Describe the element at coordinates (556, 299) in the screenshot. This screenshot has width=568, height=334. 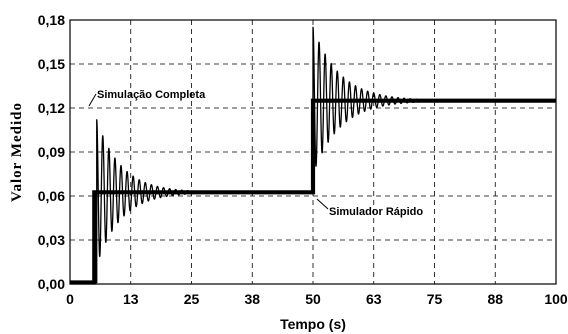
I see `x-tick-label: 100` at that location.